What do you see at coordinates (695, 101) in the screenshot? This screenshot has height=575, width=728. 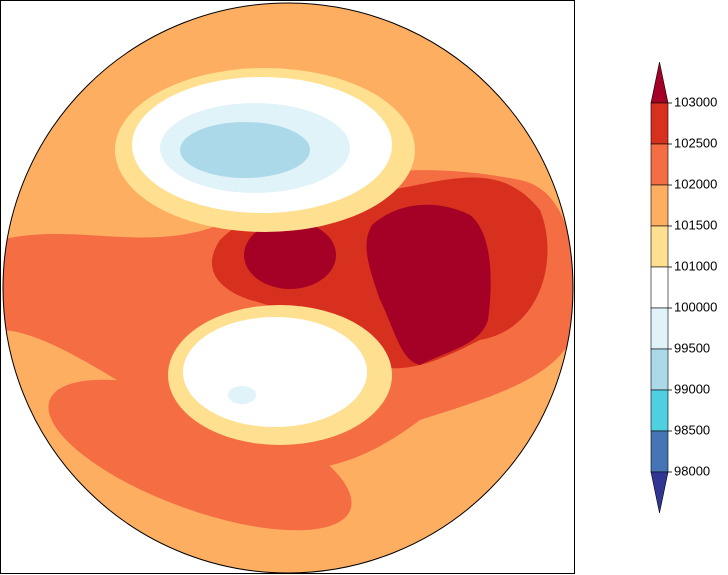 I see `colorbar-label: 103000` at bounding box center [695, 101].